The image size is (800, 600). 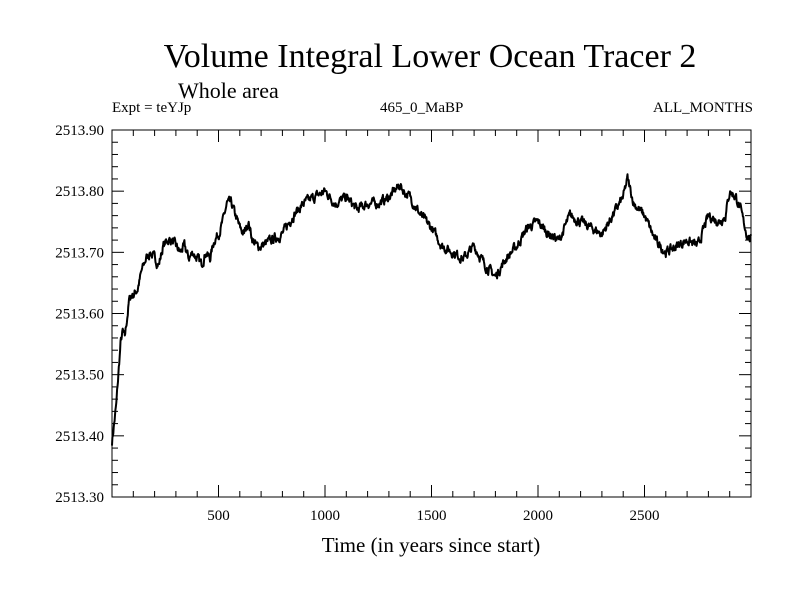 What do you see at coordinates (79, 315) in the screenshot?
I see `y-tick-label: 2513.60` at bounding box center [79, 315].